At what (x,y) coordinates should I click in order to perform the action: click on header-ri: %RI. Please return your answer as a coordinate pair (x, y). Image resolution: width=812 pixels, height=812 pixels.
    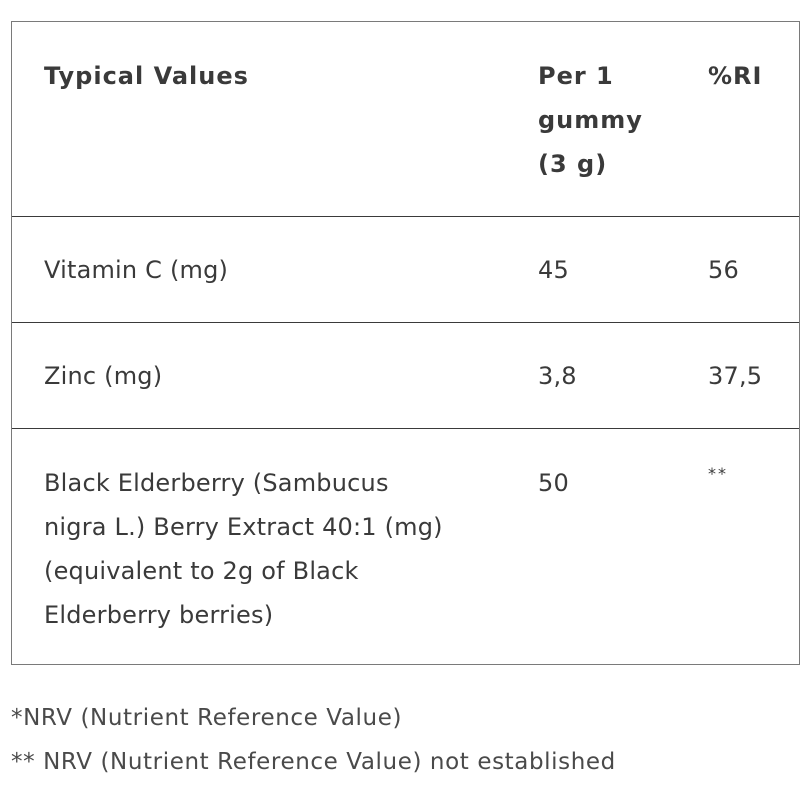
    Looking at the image, I should click on (735, 76).